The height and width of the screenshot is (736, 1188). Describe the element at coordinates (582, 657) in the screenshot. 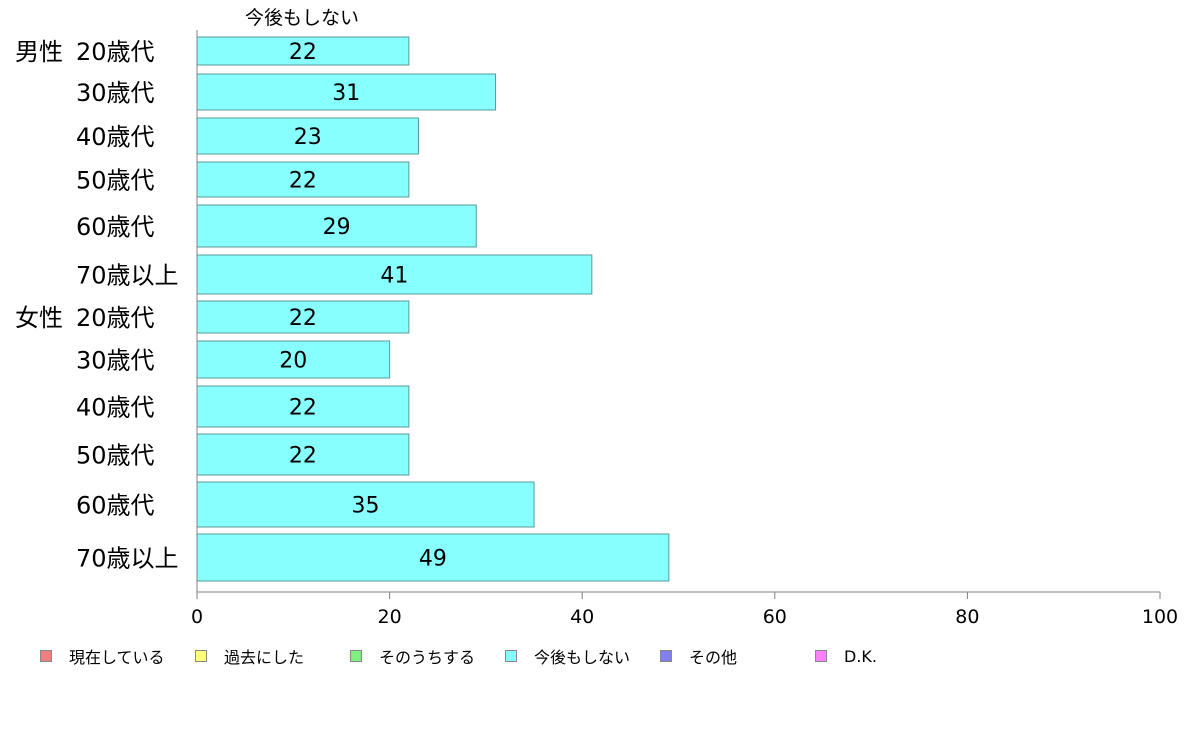

I see `legend-label: 今後もしない` at that location.